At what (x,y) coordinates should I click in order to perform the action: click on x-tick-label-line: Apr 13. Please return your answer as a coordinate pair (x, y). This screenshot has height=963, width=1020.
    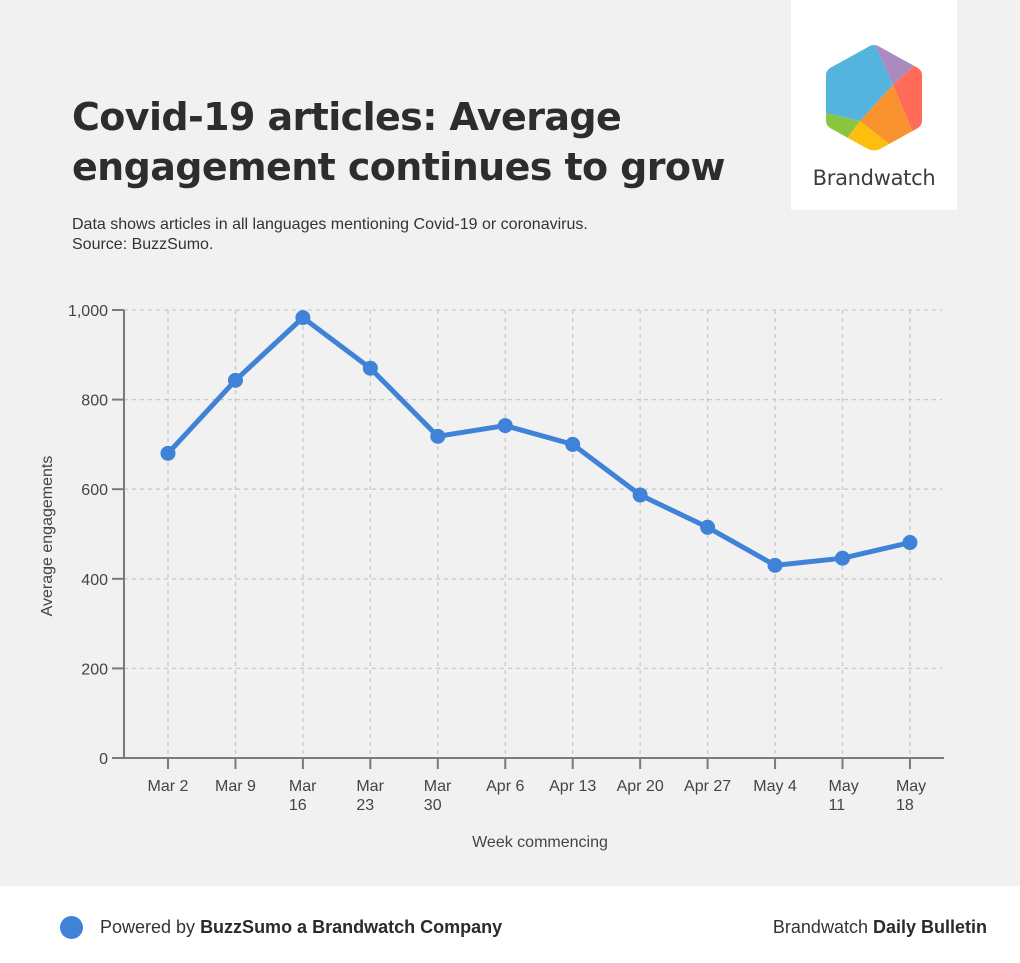
    Looking at the image, I should click on (572, 786).